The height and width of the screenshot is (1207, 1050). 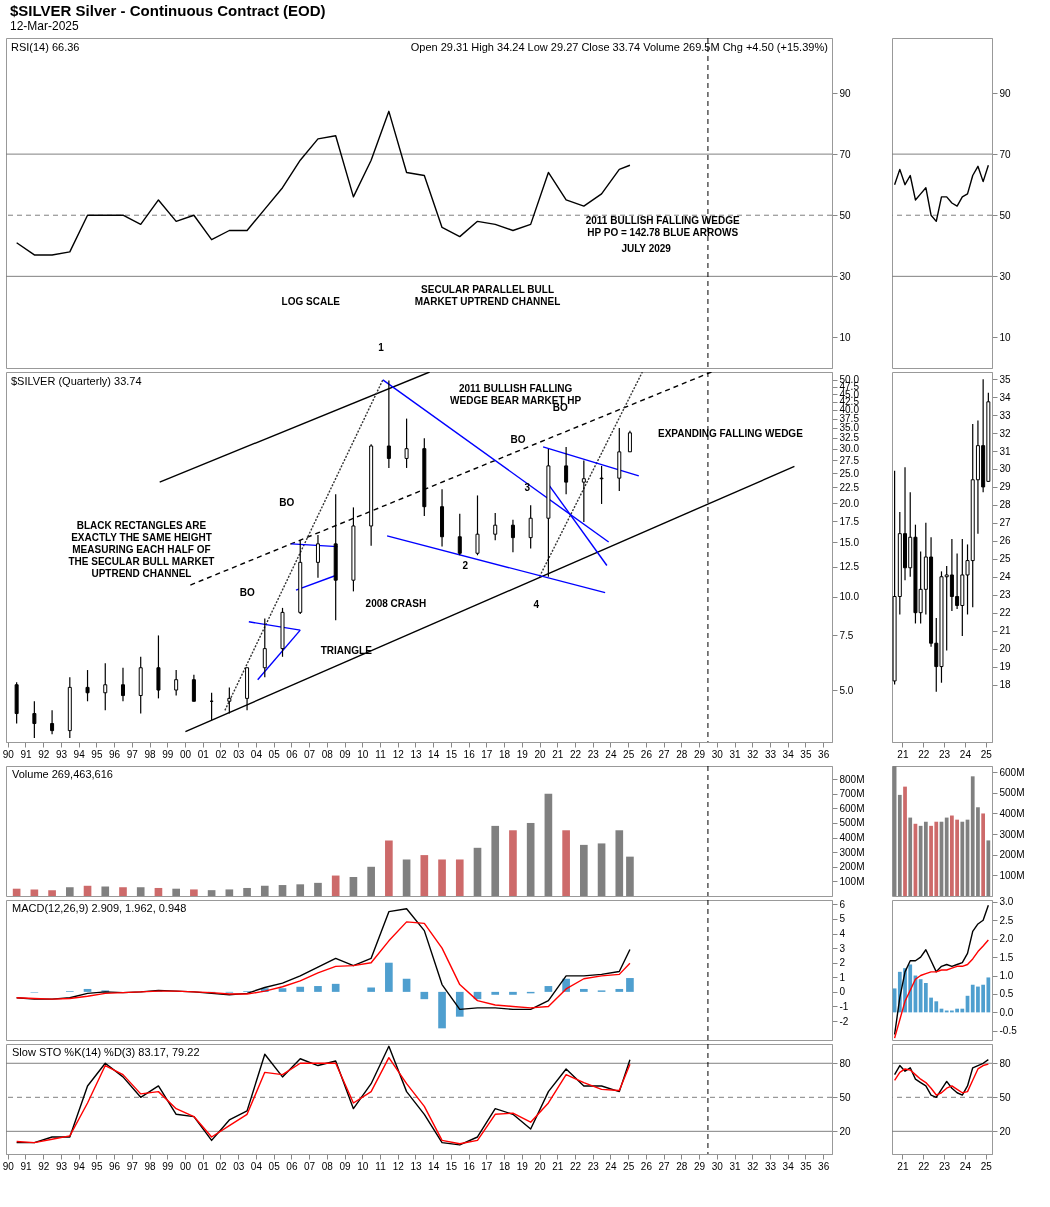 What do you see at coordinates (1005, 93) in the screenshot?
I see `y-tick-label: 90` at bounding box center [1005, 93].